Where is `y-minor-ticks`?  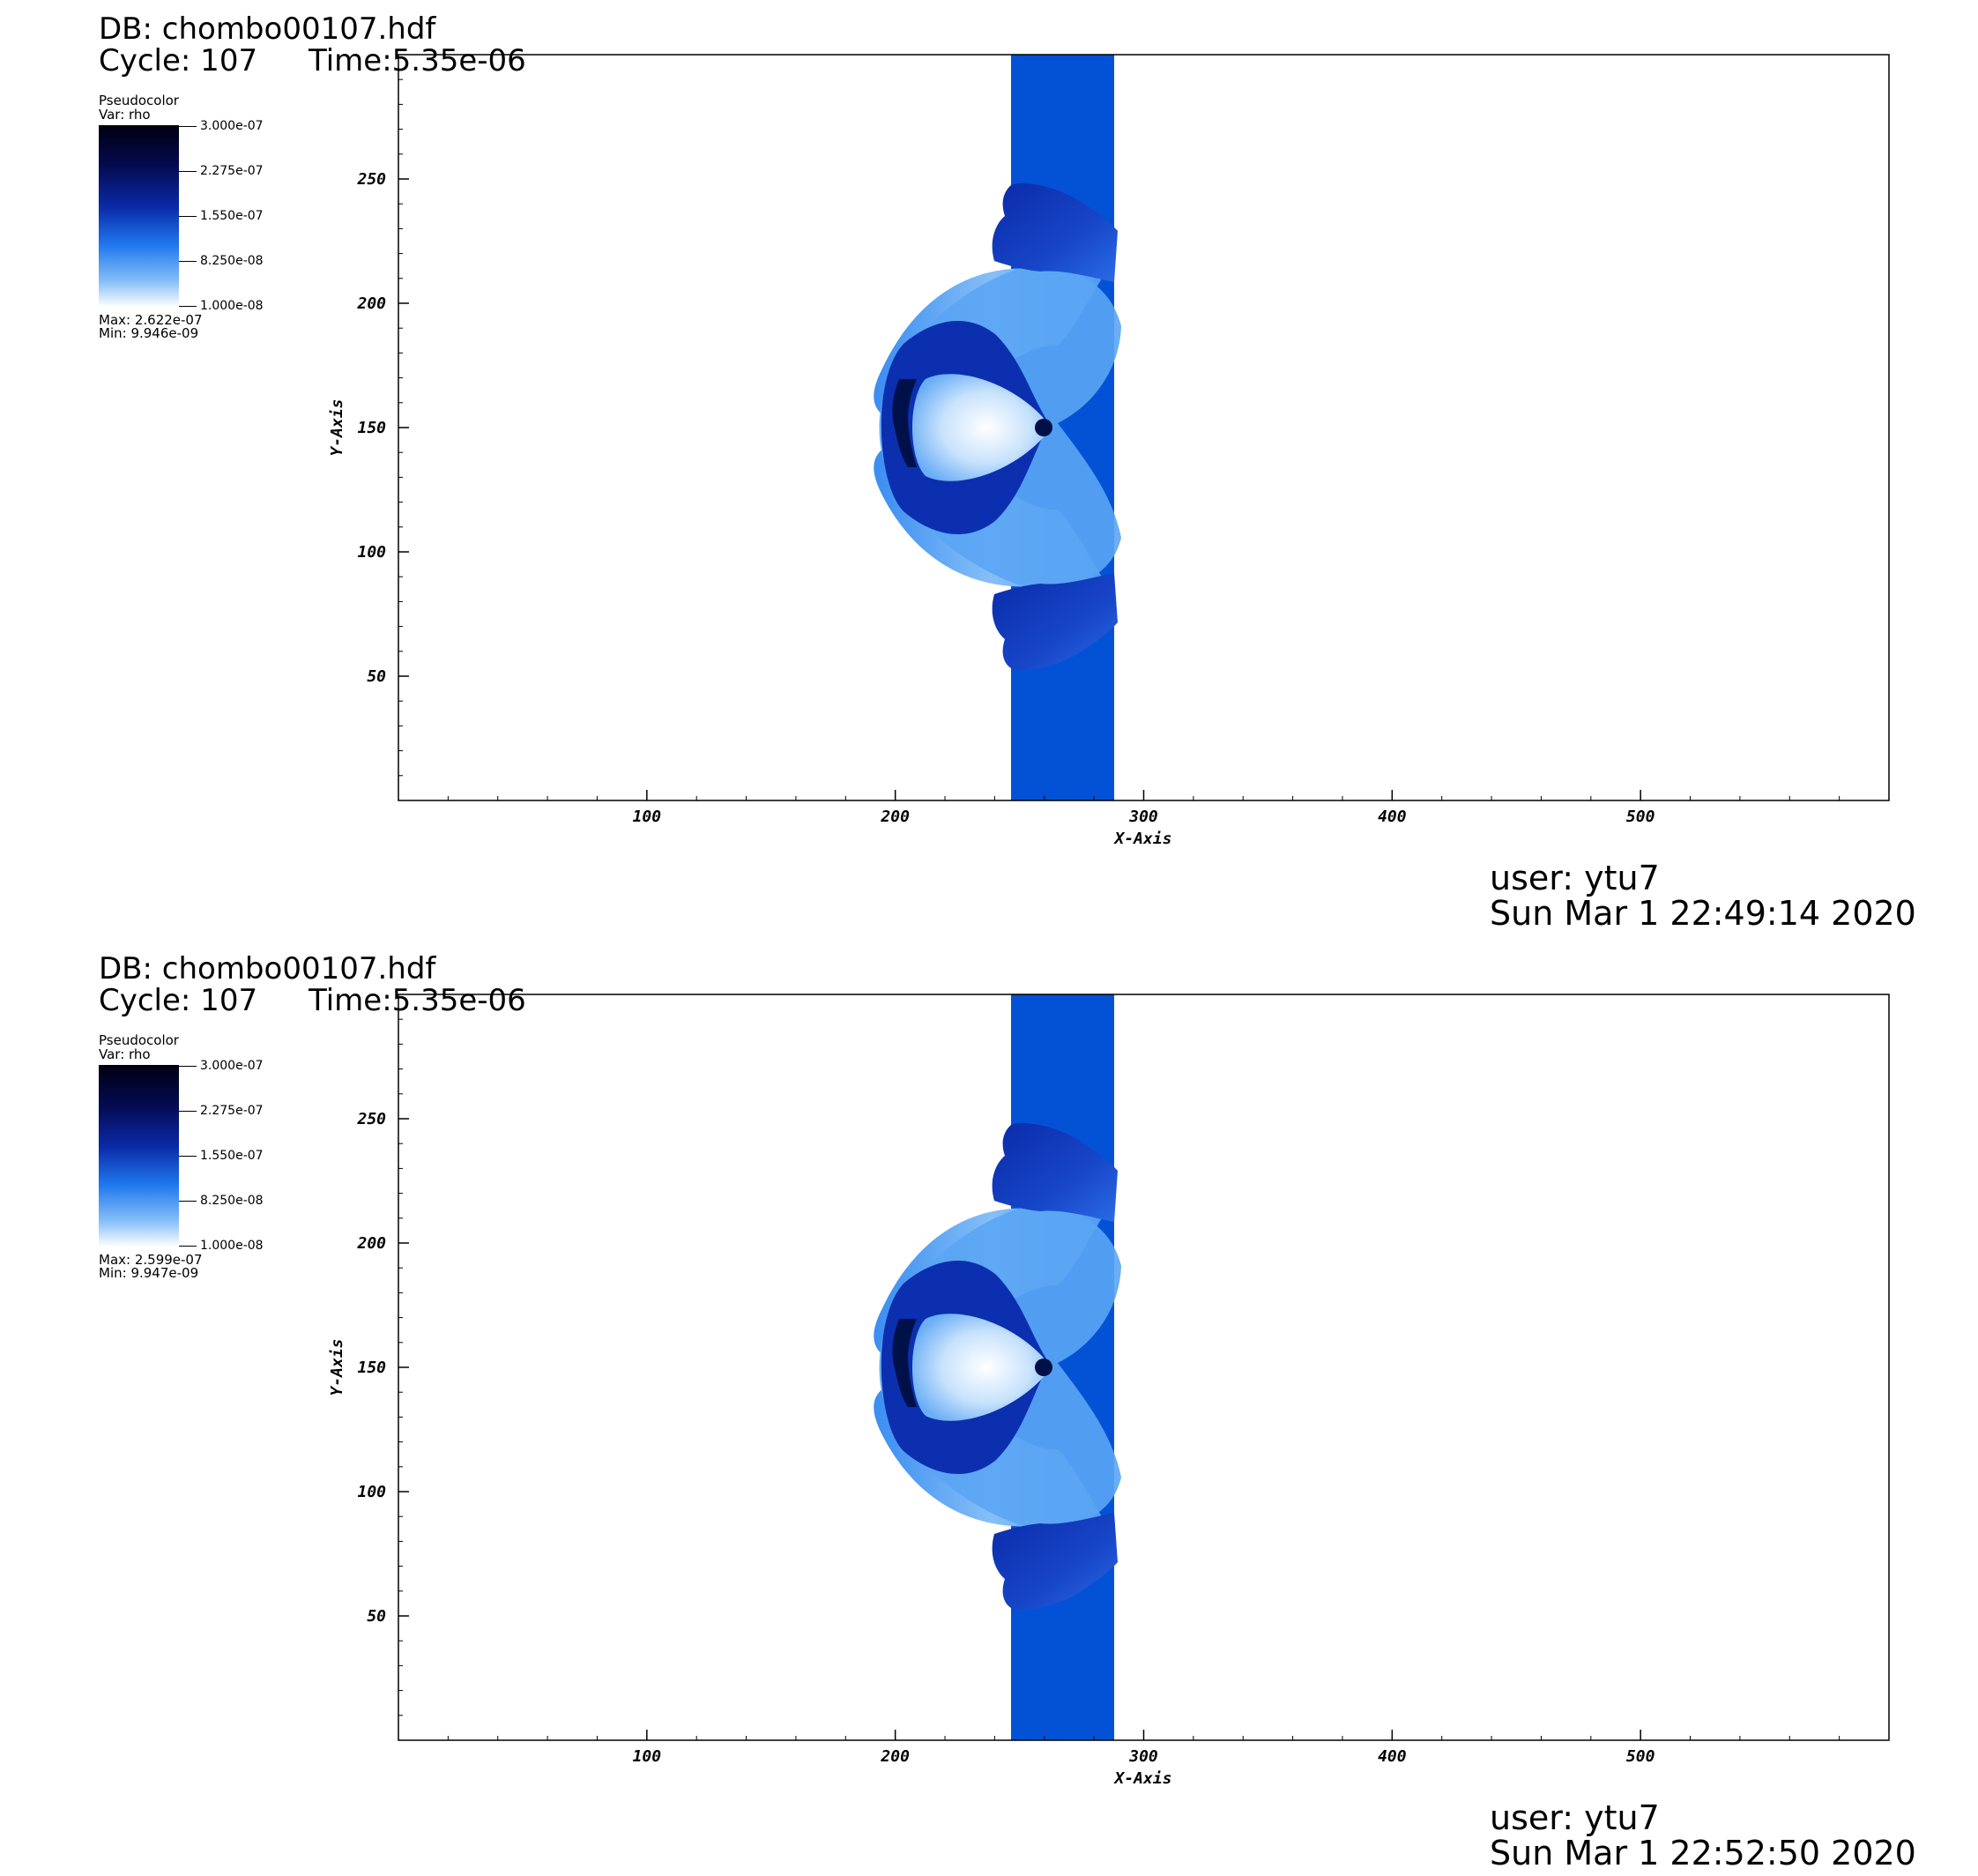 y-minor-ticks is located at coordinates (400, 1367).